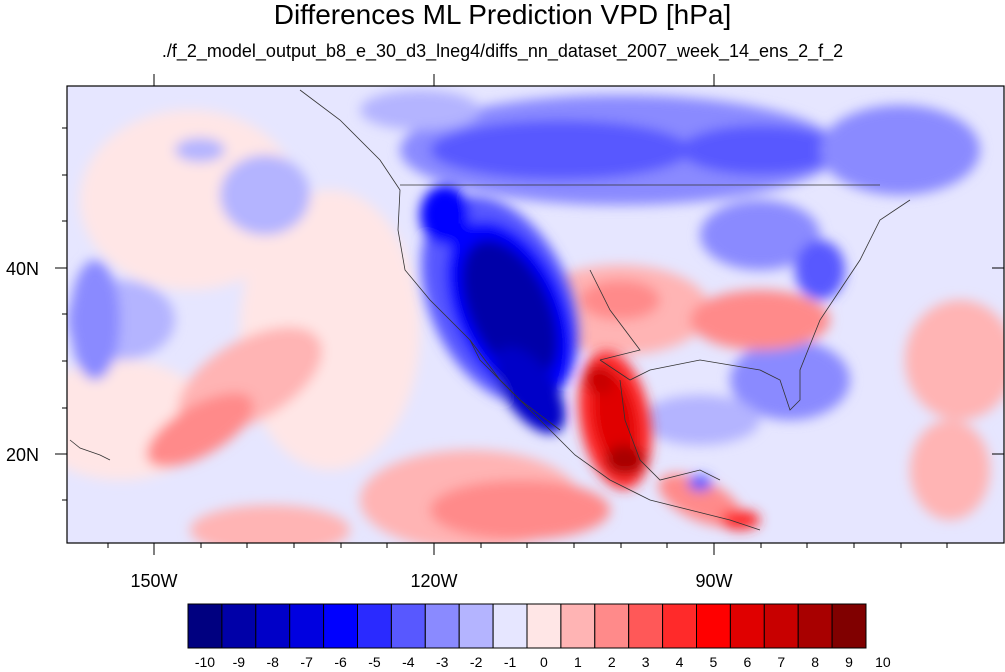 This screenshot has height=672, width=1005. What do you see at coordinates (747, 662) in the screenshot?
I see `colorbar-tick-label: 6` at bounding box center [747, 662].